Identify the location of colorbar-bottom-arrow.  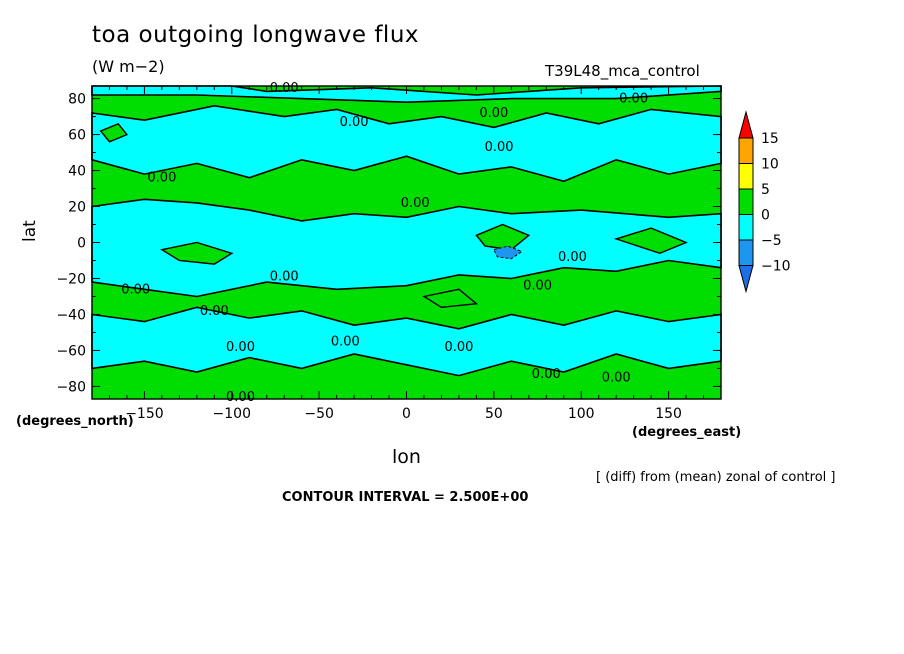
(746, 279).